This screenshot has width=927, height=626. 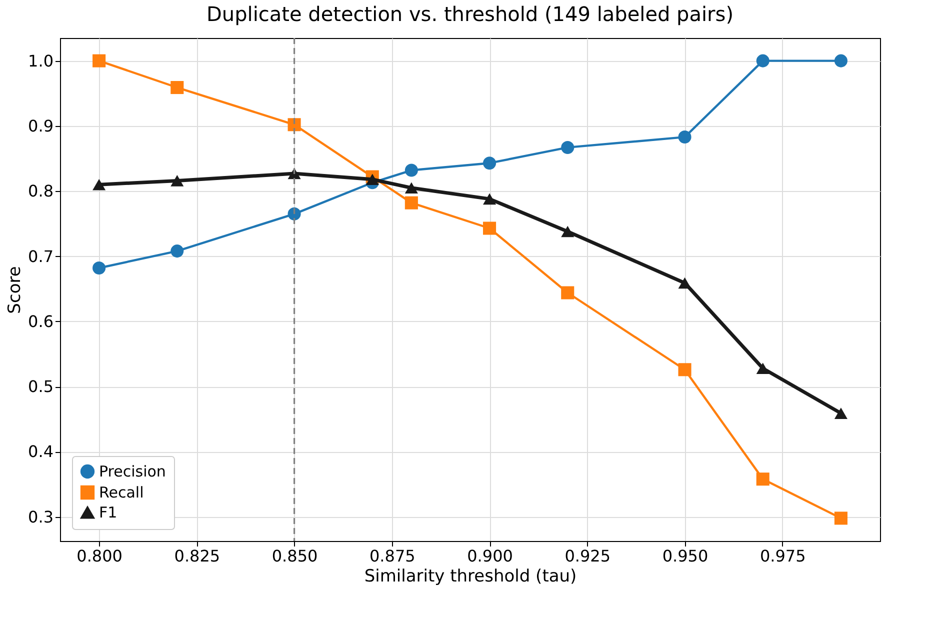 I want to click on x-tick-label: 0.925, so click(x=587, y=556).